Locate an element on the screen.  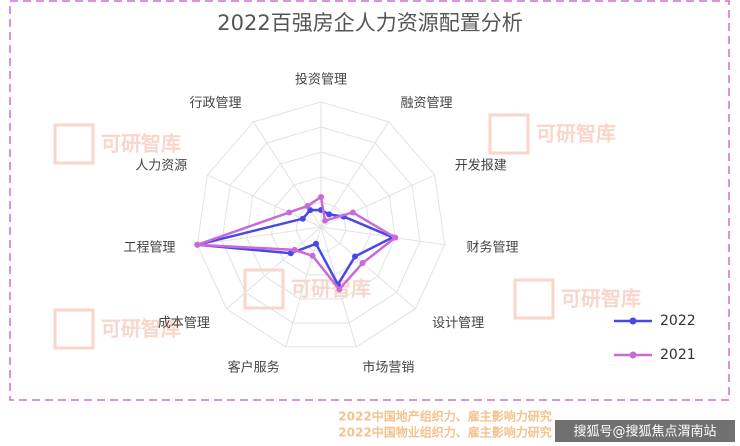
axis-label: 设计管理 is located at coordinates (458, 323).